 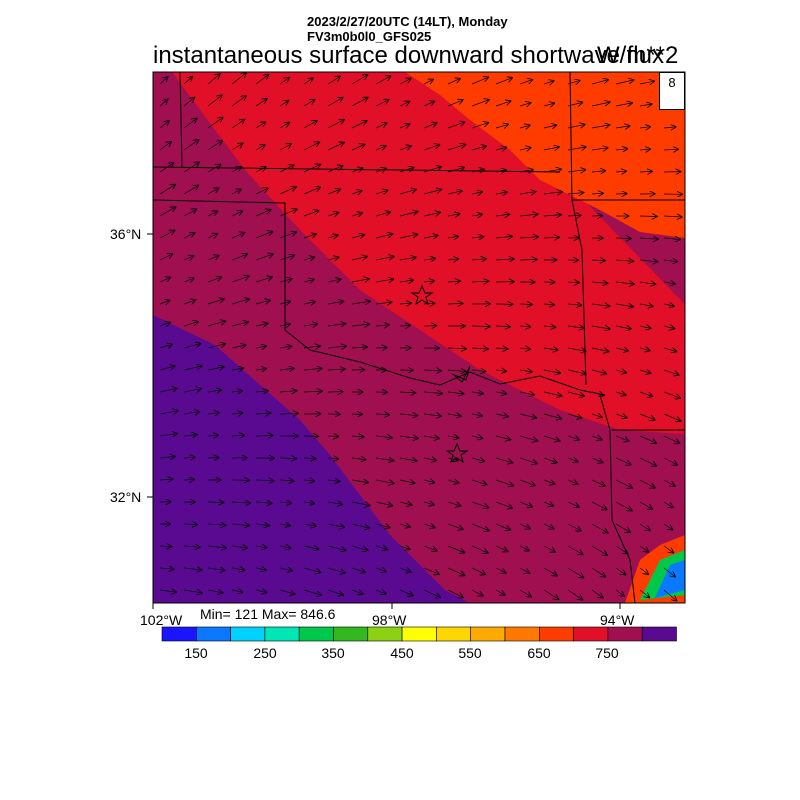 What do you see at coordinates (369, 36) in the screenshot?
I see `model-name-label: FV3m0b0l0_GFS025` at bounding box center [369, 36].